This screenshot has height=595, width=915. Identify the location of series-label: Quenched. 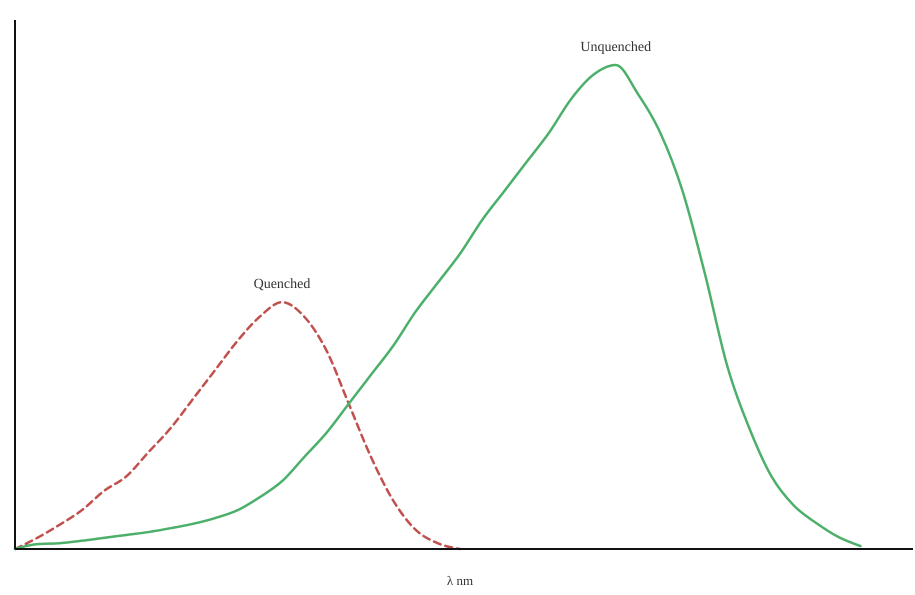
(282, 284).